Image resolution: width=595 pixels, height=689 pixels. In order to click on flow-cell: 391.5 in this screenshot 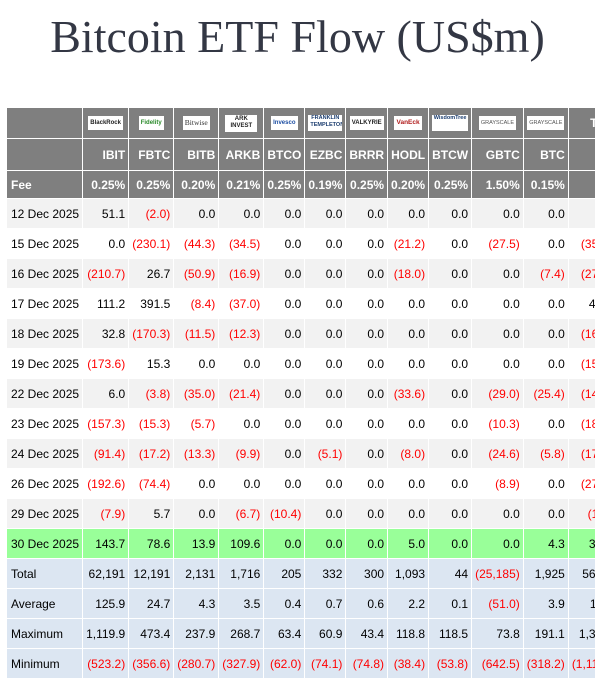, I will do `click(151, 303)`.